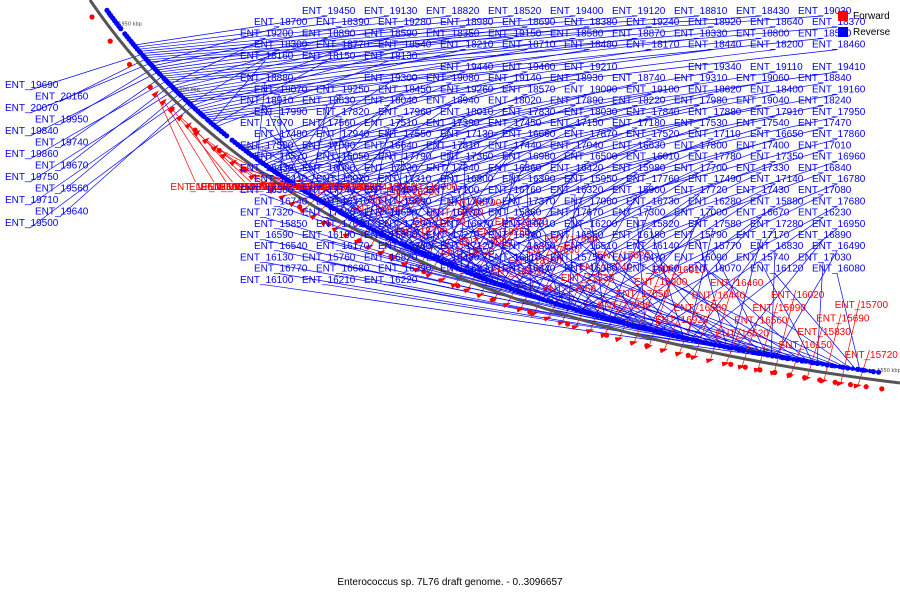  What do you see at coordinates (864, 32) in the screenshot?
I see `legend-reverse: Reverse` at bounding box center [864, 32].